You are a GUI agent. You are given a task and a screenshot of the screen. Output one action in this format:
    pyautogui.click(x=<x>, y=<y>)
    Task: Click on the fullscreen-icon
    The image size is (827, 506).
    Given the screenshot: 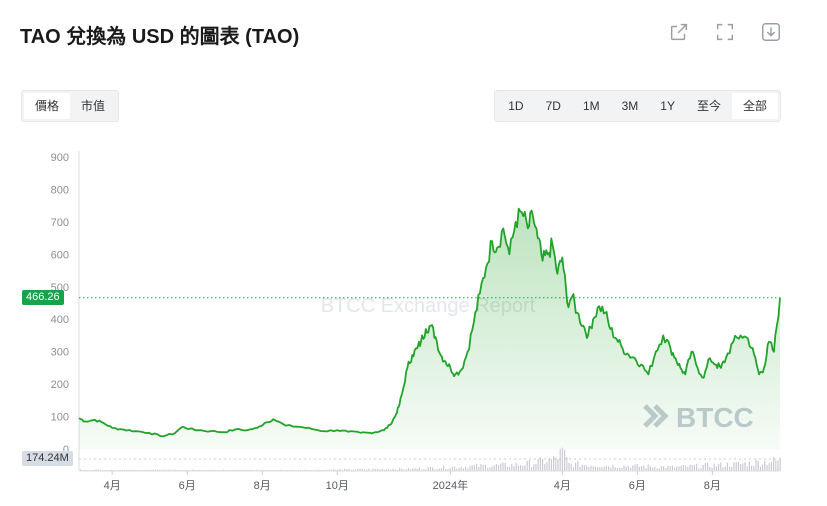 What is the action you would take?
    pyautogui.click(x=725, y=32)
    